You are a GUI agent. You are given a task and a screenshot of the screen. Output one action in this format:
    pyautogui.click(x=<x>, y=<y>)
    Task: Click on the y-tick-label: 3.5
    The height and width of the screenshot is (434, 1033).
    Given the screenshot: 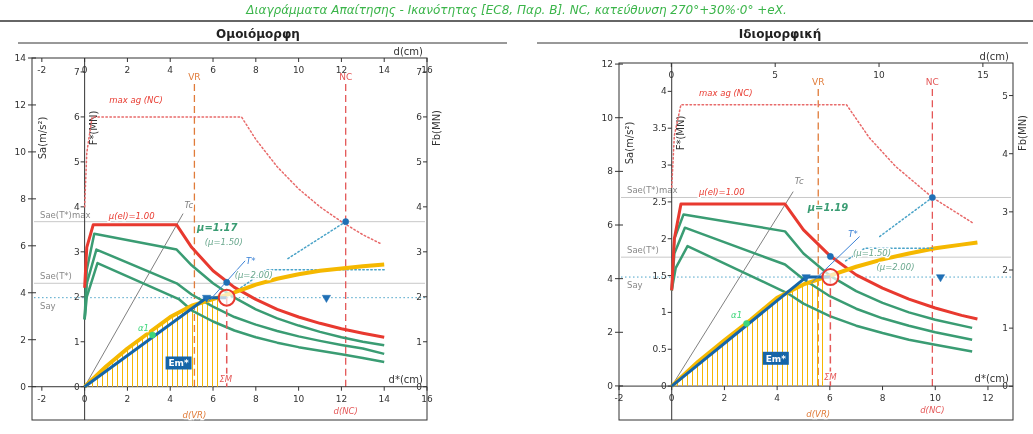 What is the action you would take?
    pyautogui.click(x=659, y=128)
    